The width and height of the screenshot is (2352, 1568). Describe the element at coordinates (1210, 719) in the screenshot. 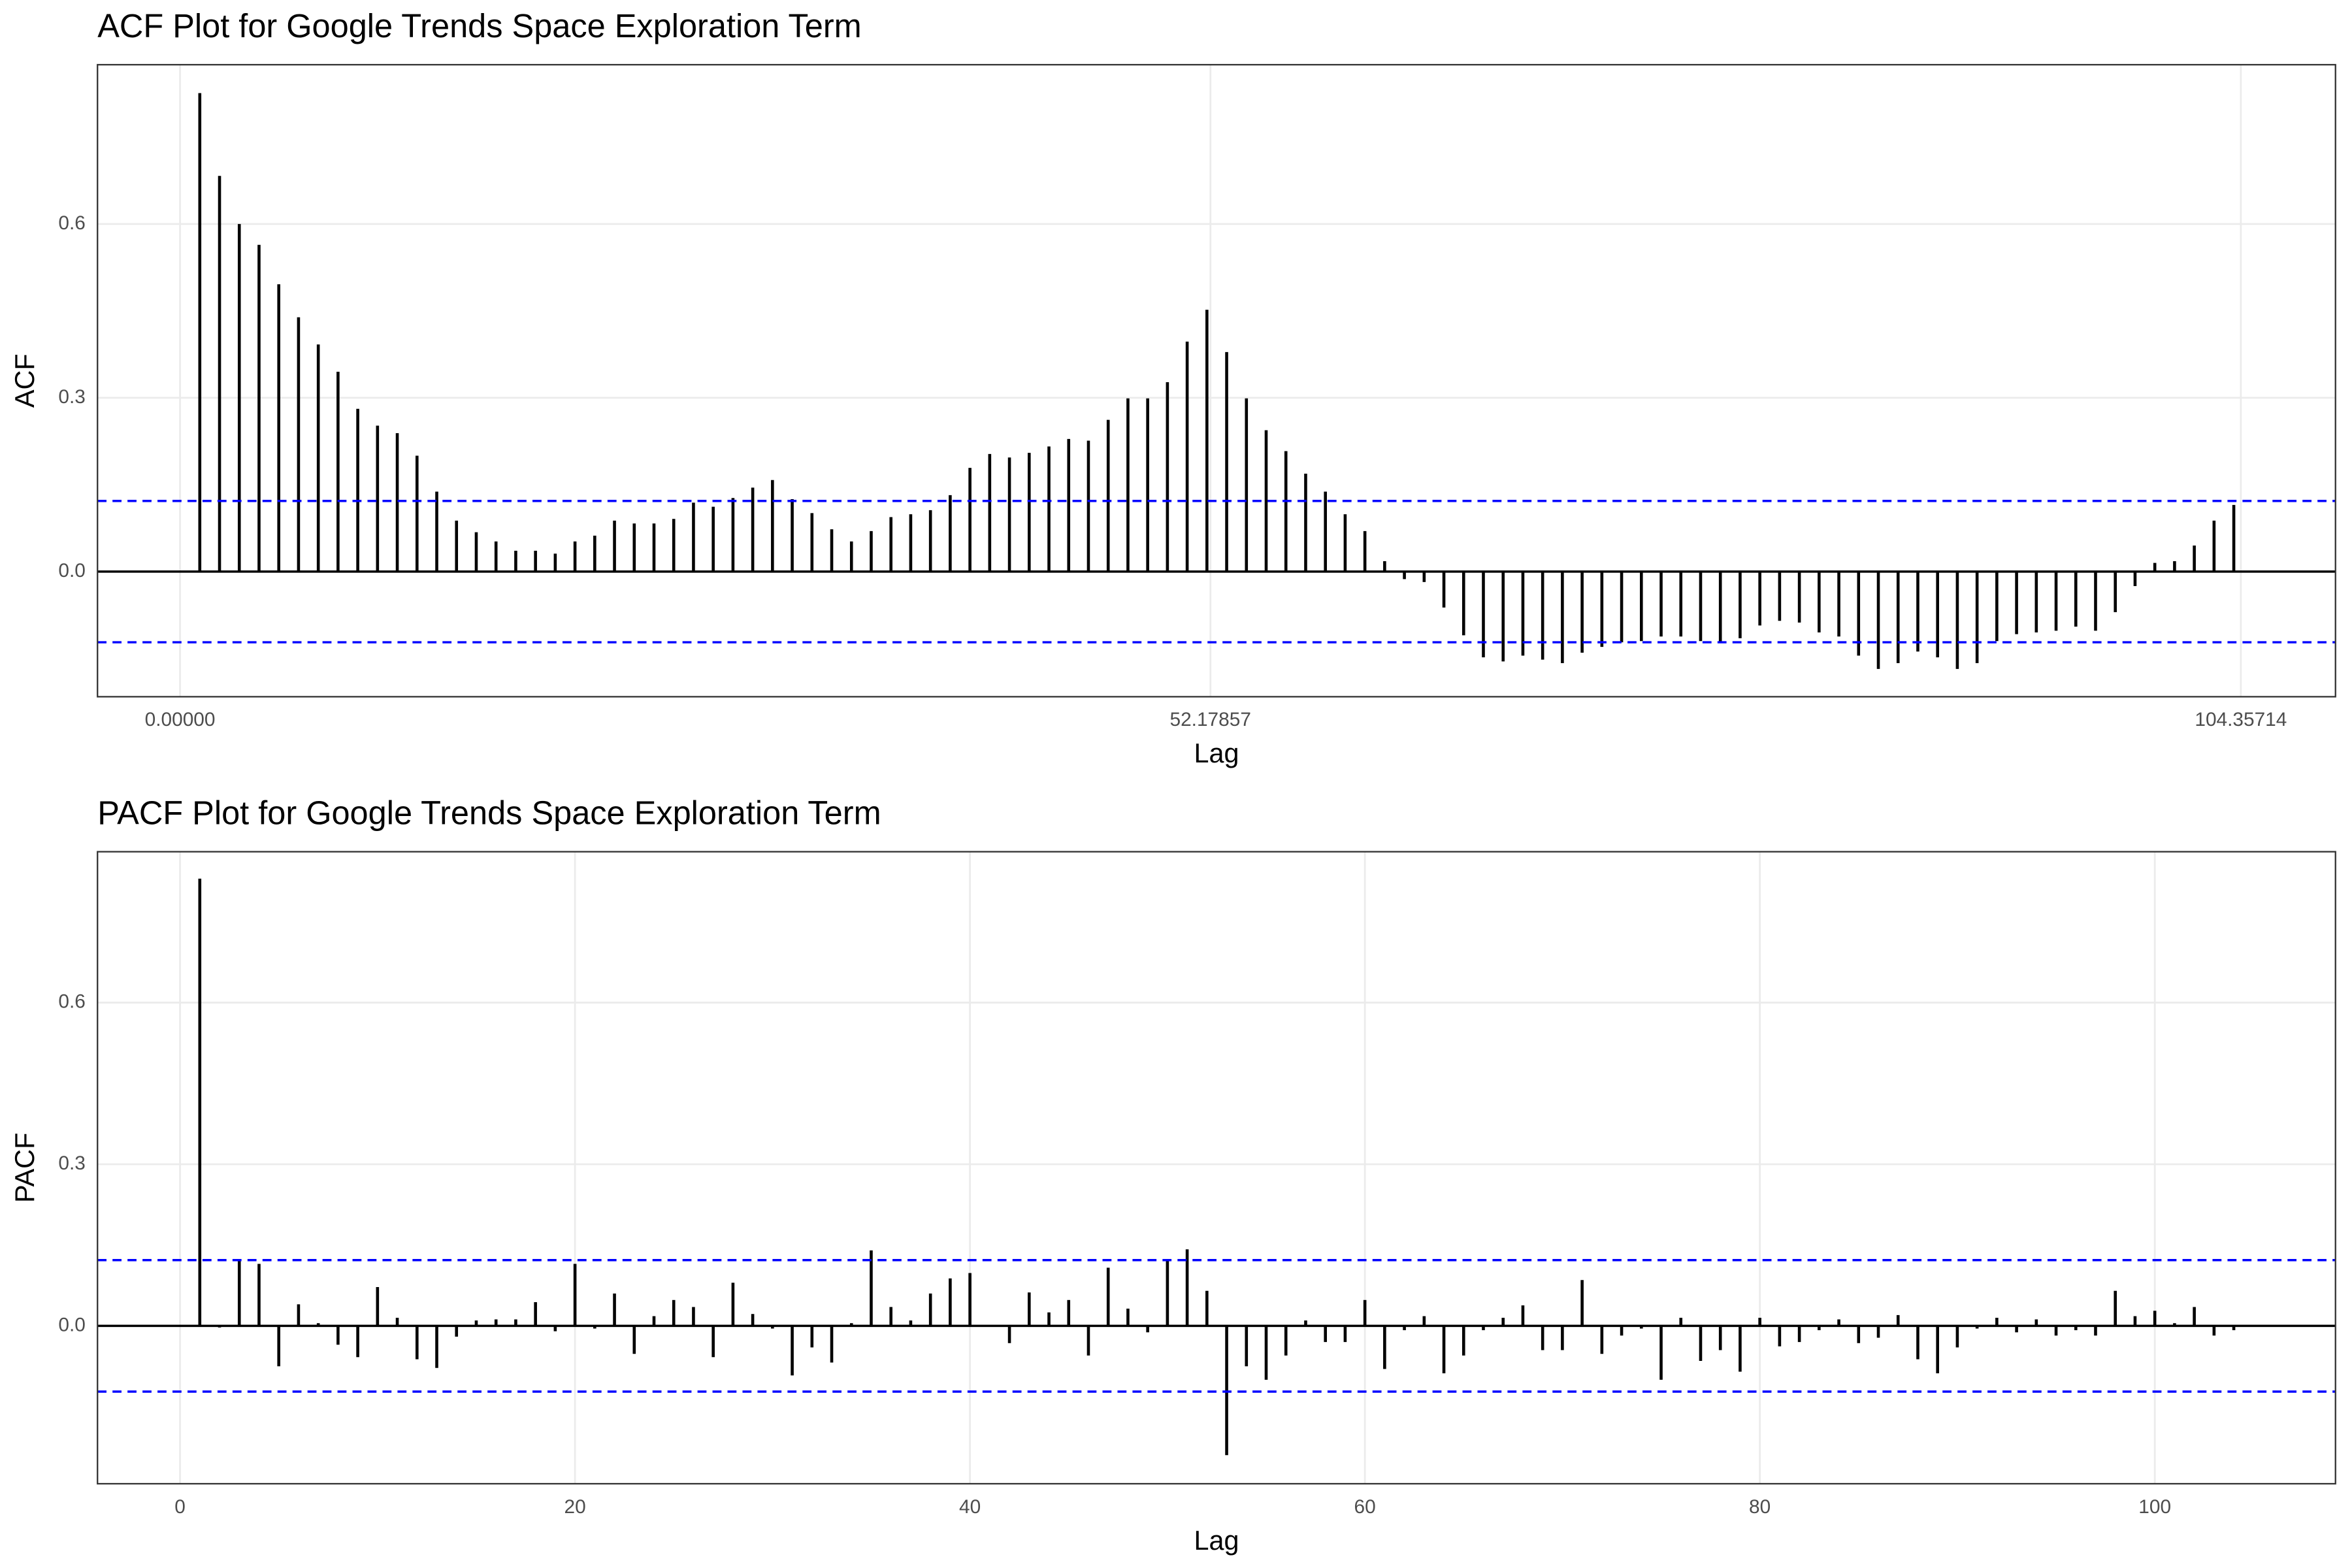

I see `x-tick-label: 52.17857` at that location.